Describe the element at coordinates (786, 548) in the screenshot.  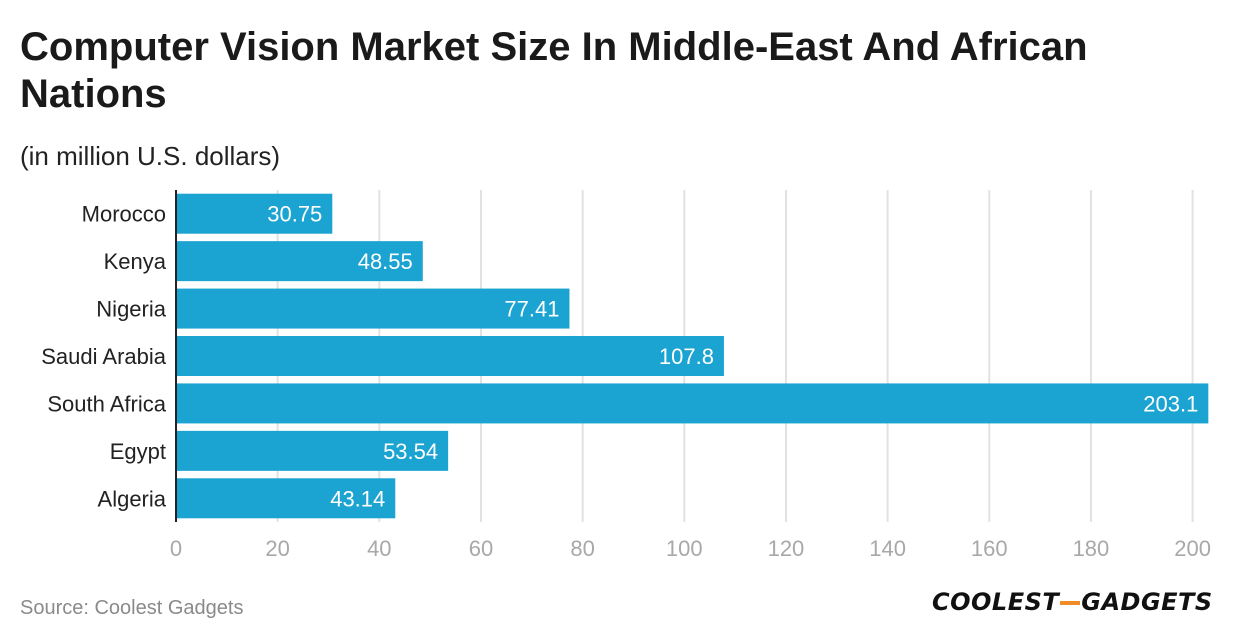
I see `x-tick-label: 120` at that location.